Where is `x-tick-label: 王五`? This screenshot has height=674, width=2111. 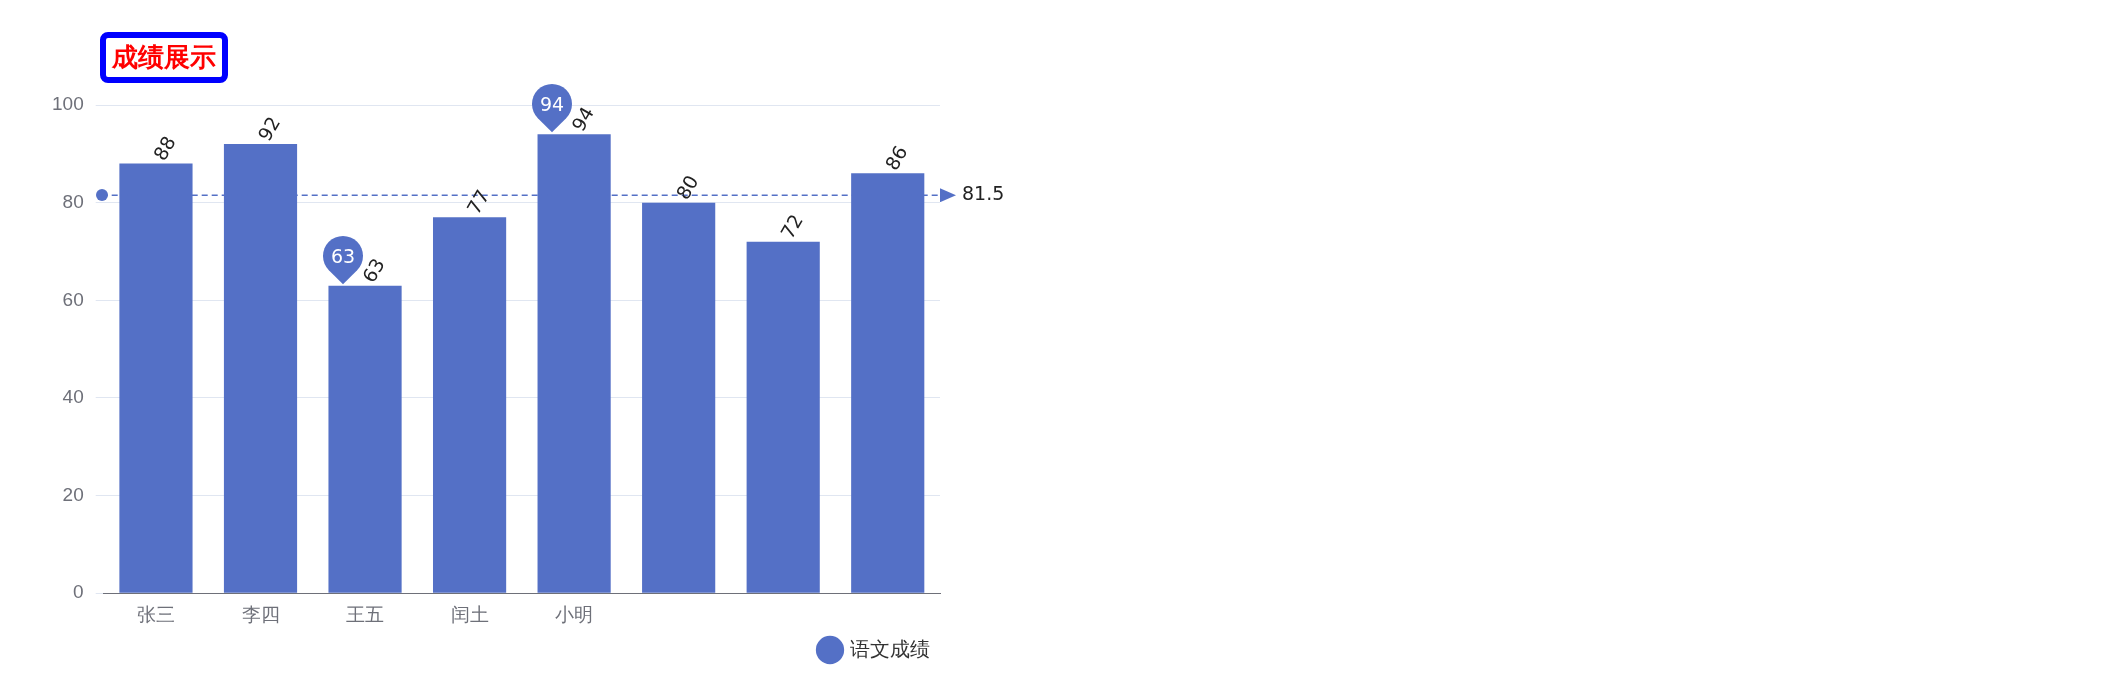
x-tick-label: 王五 is located at coordinates (365, 614).